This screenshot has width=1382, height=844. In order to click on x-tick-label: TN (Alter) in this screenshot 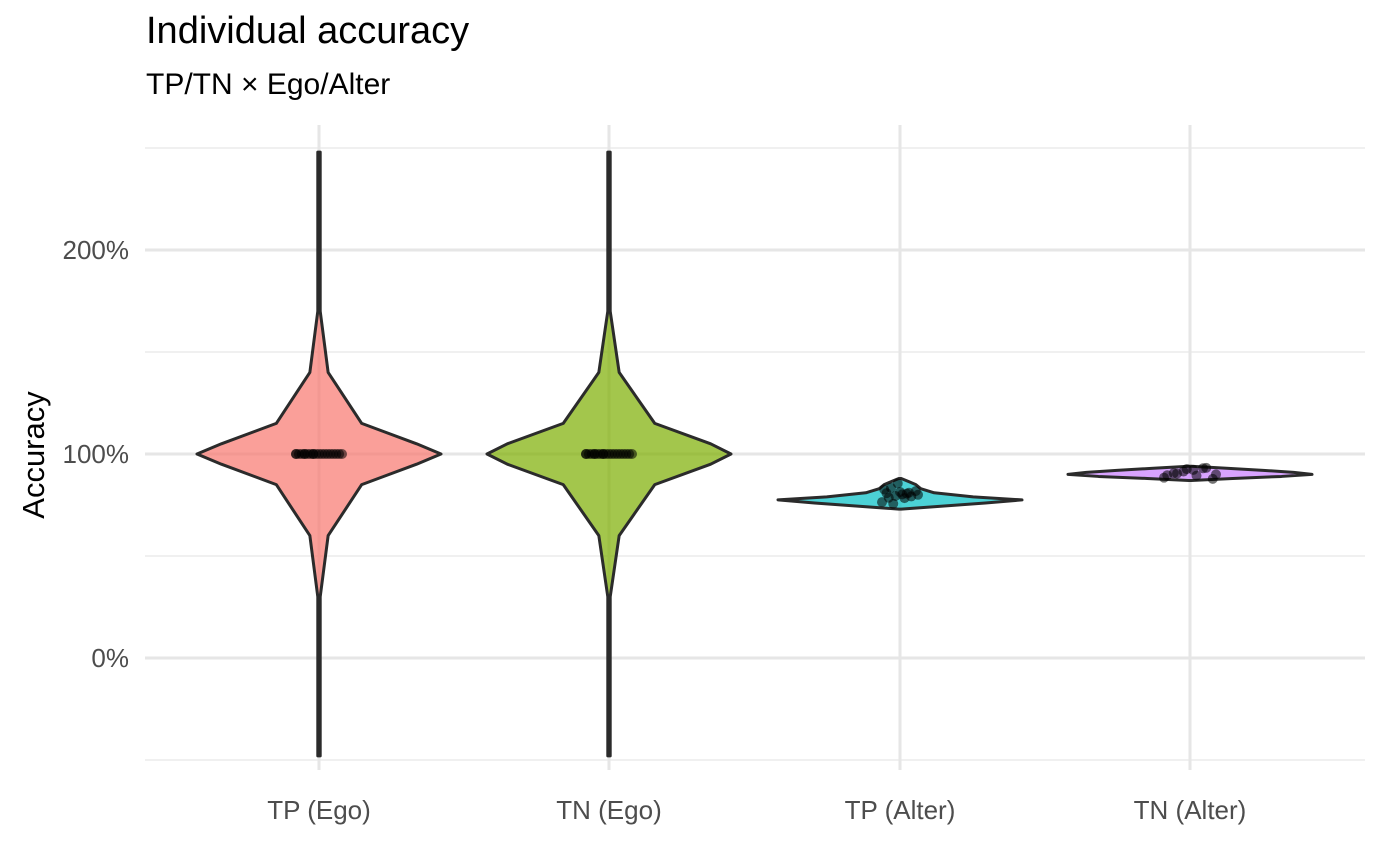, I will do `click(1190, 810)`.